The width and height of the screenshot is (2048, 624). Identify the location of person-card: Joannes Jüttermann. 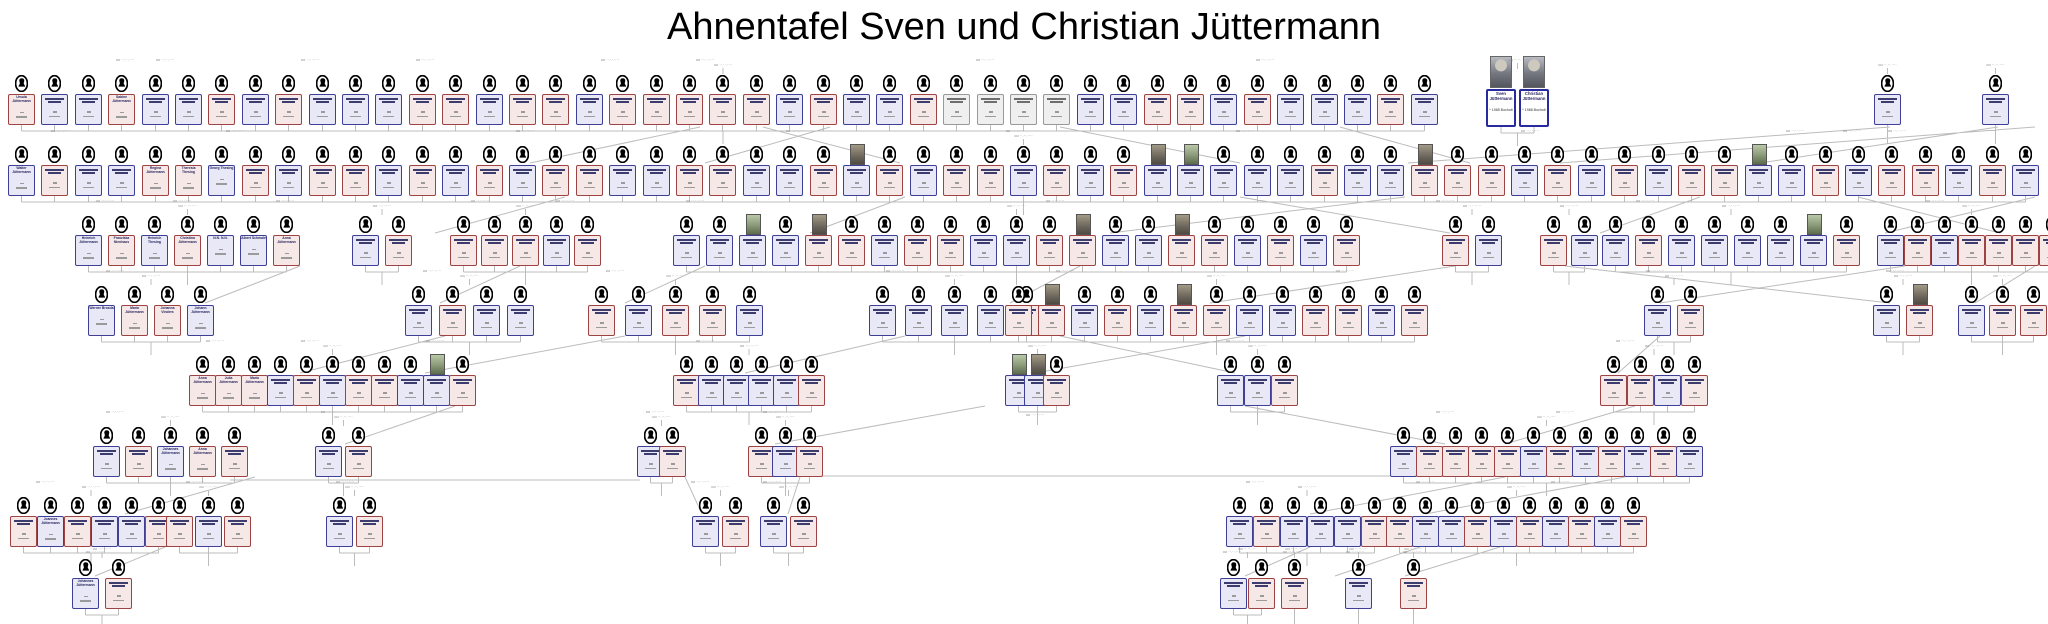
(50, 531).